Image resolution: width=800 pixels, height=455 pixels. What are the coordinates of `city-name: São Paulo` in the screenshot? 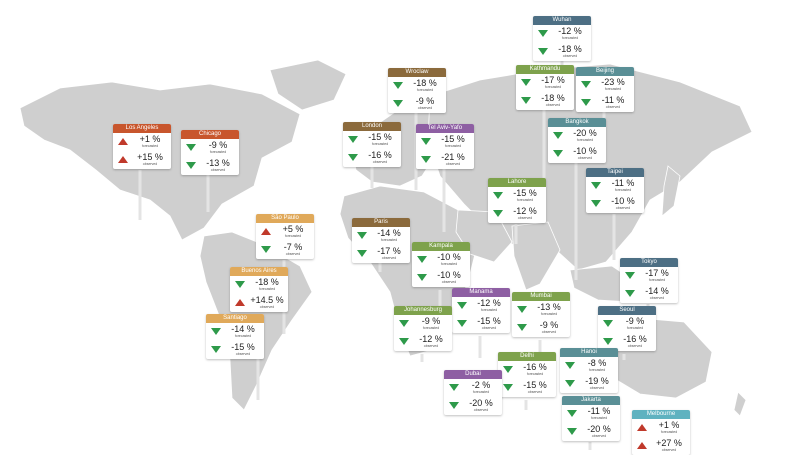 It's located at (285, 218).